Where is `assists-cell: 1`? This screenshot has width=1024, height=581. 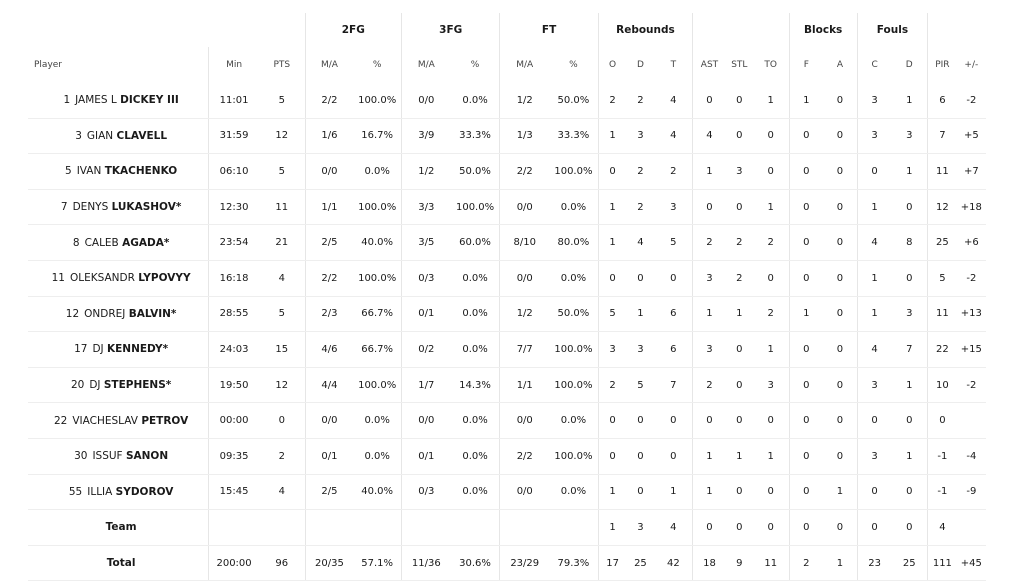
assists-cell: 1 is located at coordinates (709, 456).